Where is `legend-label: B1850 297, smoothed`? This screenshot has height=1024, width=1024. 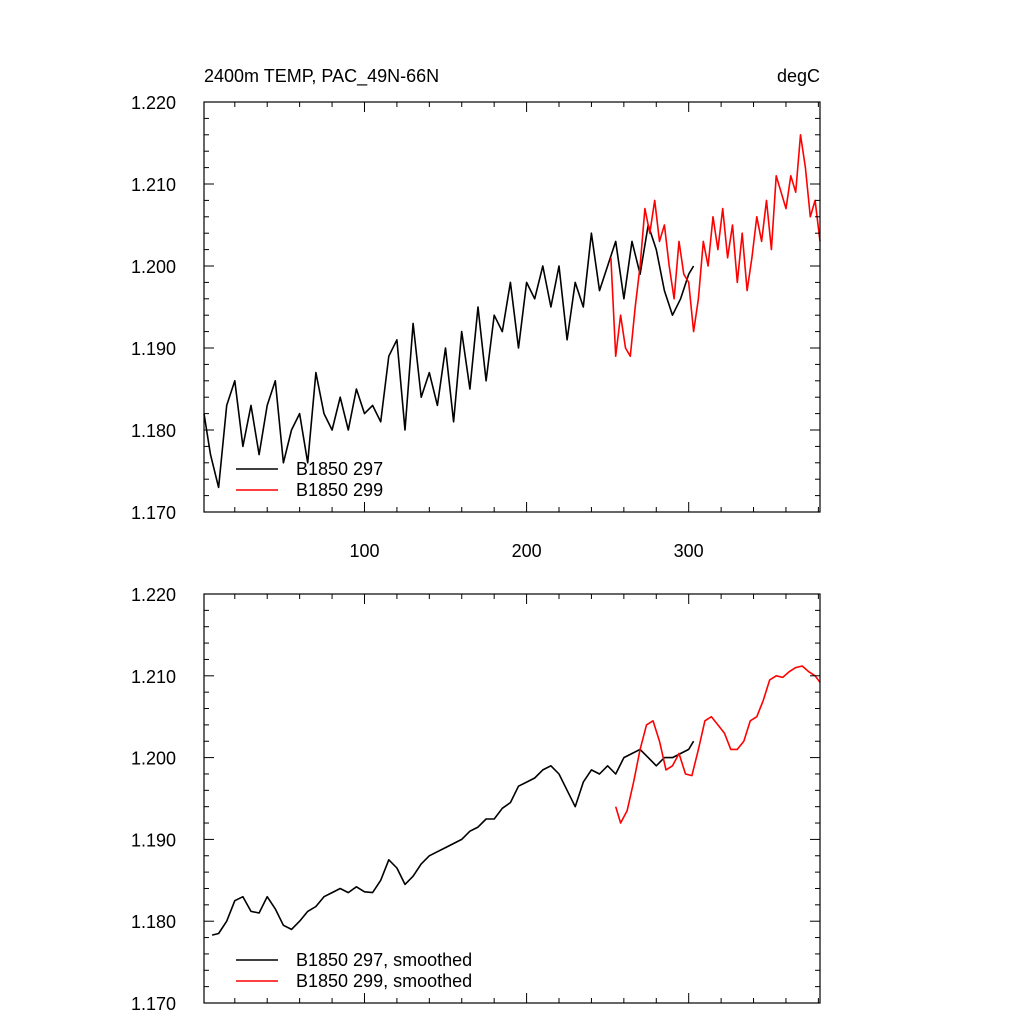 legend-label: B1850 297, smoothed is located at coordinates (384, 960).